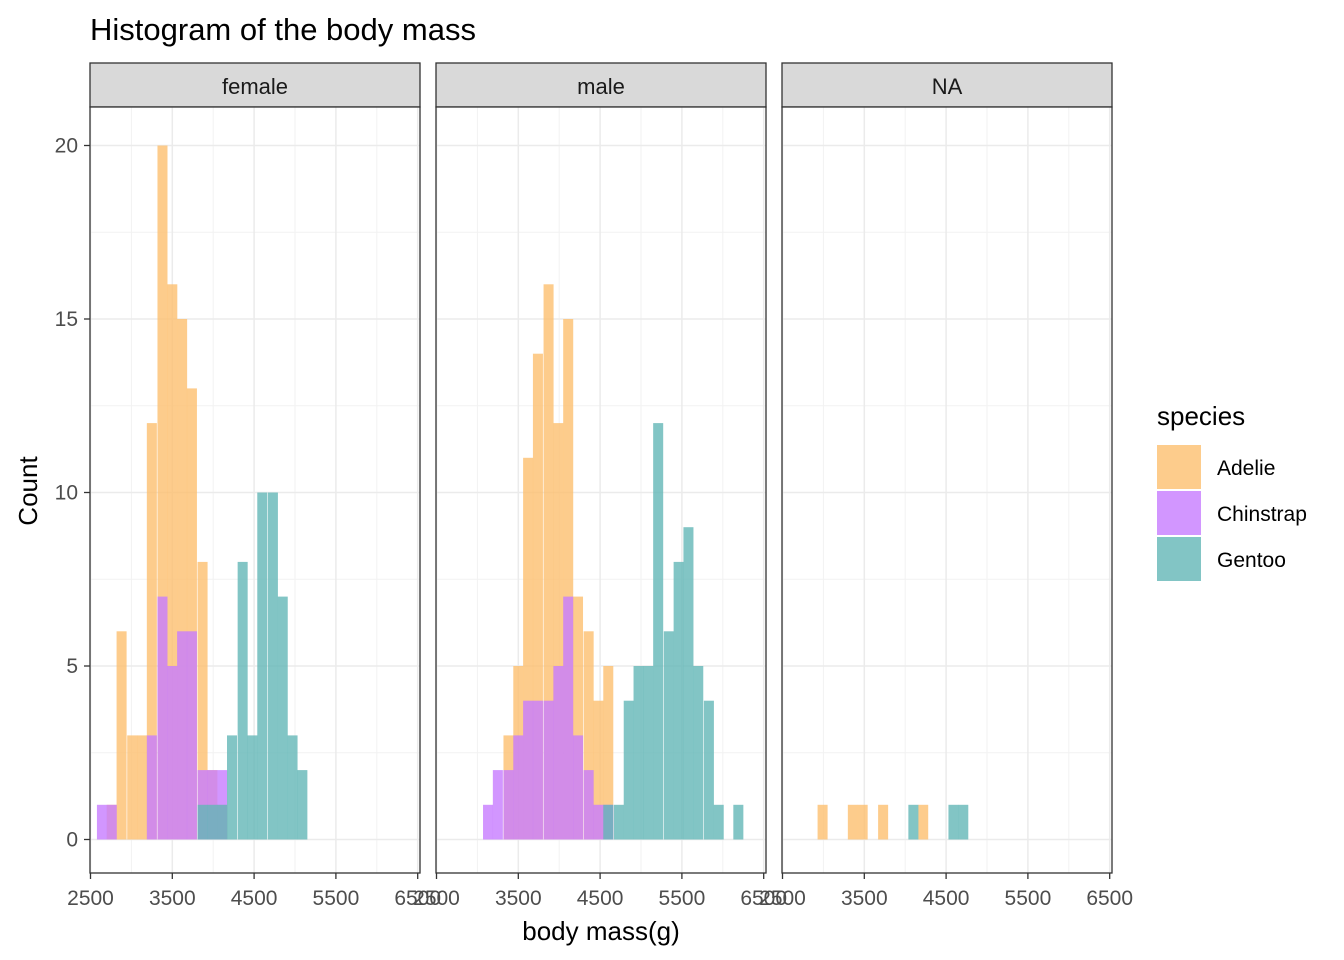 The width and height of the screenshot is (1344, 960). What do you see at coordinates (873, 822) in the screenshot?
I see `series-adelie` at bounding box center [873, 822].